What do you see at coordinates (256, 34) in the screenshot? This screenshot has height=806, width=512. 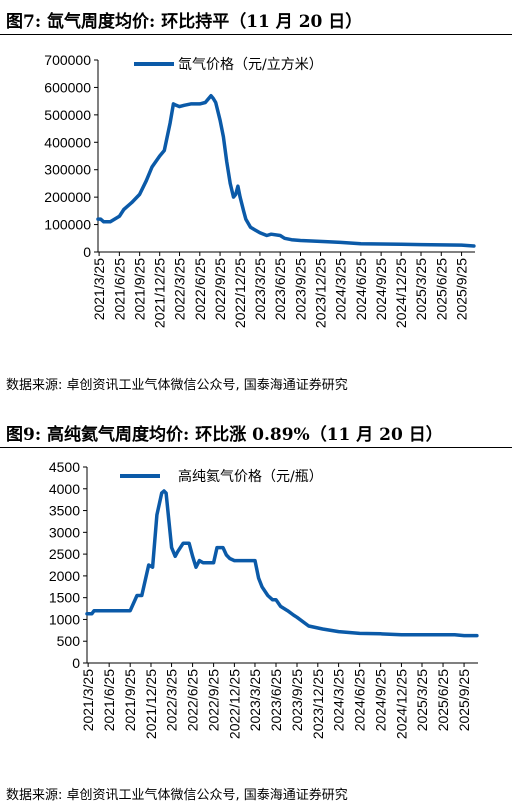 I see `figure-7-title-rule` at bounding box center [256, 34].